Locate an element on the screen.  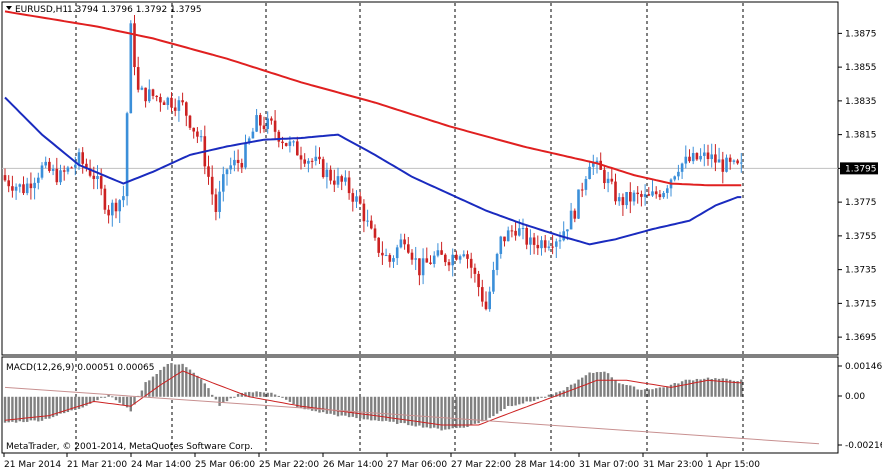
price-tick-8: 1.3715 is located at coordinates (861, 304).